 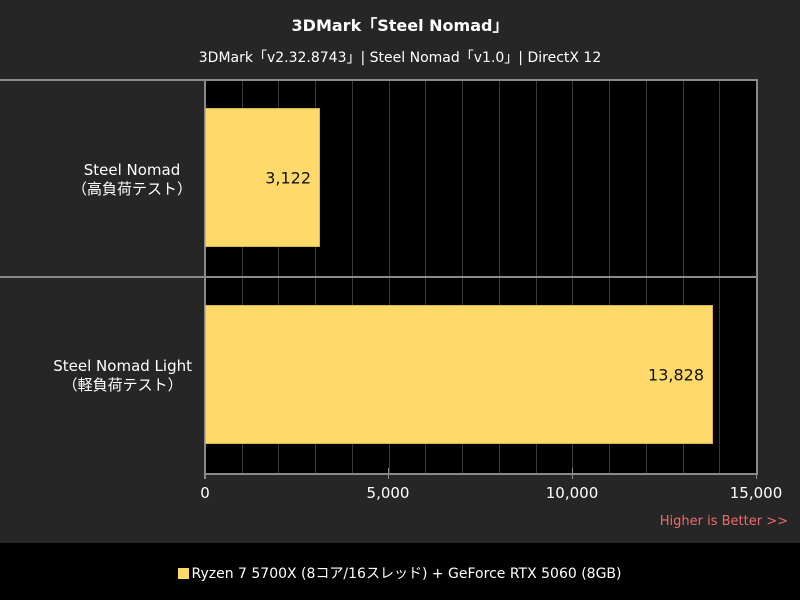 I want to click on bar-steel-nomad-light: 13,828, so click(x=459, y=374).